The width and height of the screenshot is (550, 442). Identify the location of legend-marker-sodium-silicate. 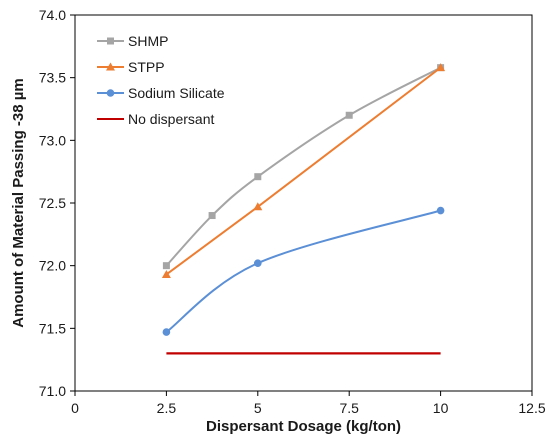
(110, 93).